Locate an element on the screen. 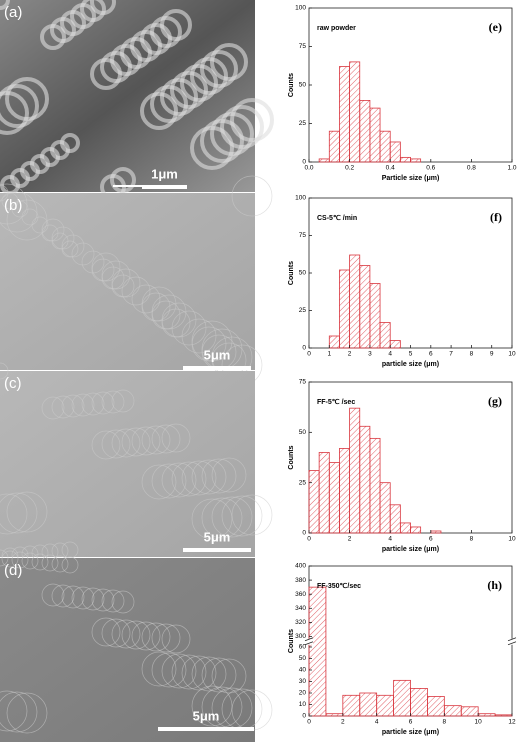  scale-bar is located at coordinates (135, 186).